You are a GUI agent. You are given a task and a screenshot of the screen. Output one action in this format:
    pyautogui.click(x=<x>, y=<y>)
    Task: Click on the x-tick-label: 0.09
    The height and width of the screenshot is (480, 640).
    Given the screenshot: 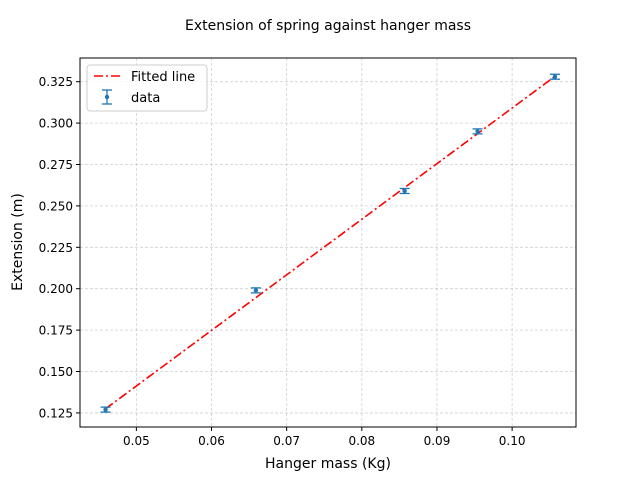 What is the action you would take?
    pyautogui.click(x=437, y=441)
    